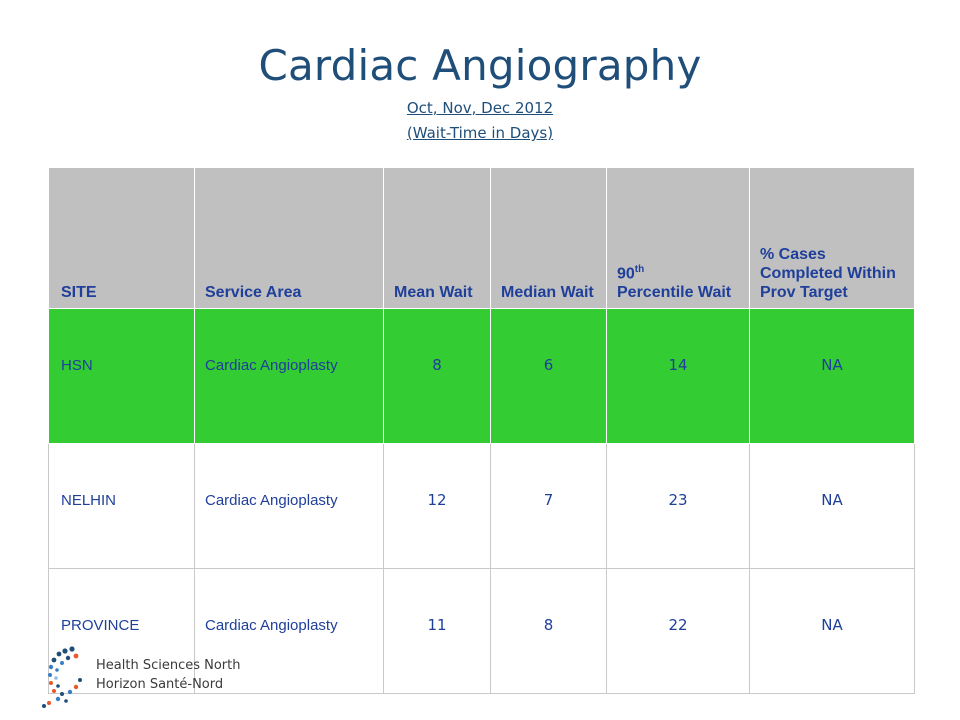 This screenshot has height=720, width=960. What do you see at coordinates (678, 631) in the screenshot?
I see `cell-90th-percentile: 22` at bounding box center [678, 631].